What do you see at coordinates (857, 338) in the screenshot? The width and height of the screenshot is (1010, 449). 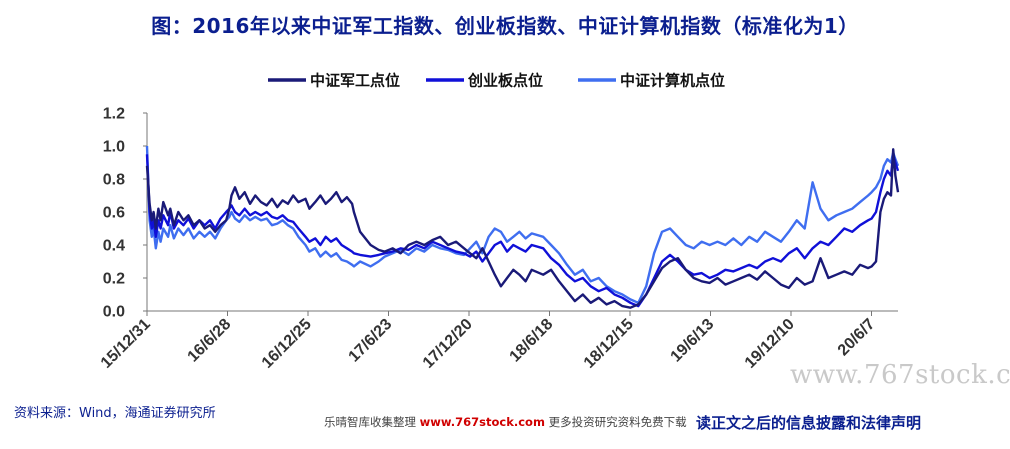 I see `x-tick-label: 20/6/7` at bounding box center [857, 338].